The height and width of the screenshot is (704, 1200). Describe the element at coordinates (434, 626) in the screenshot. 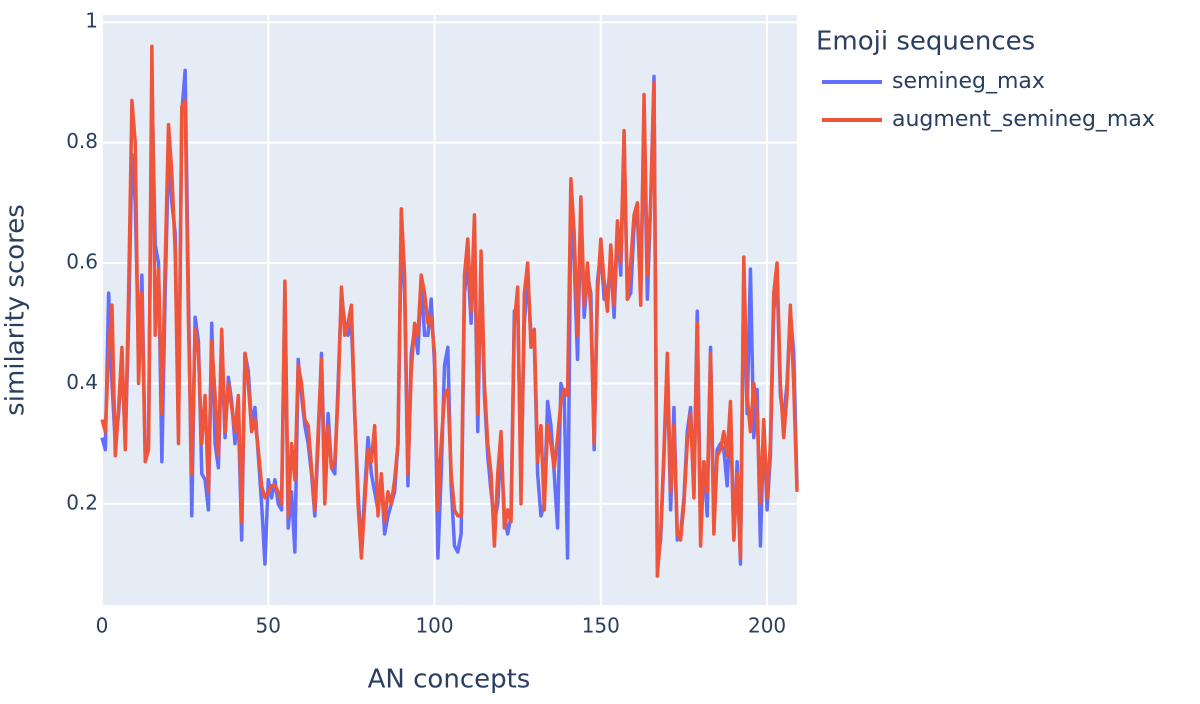

I see `x-tick-label: 100` at that location.